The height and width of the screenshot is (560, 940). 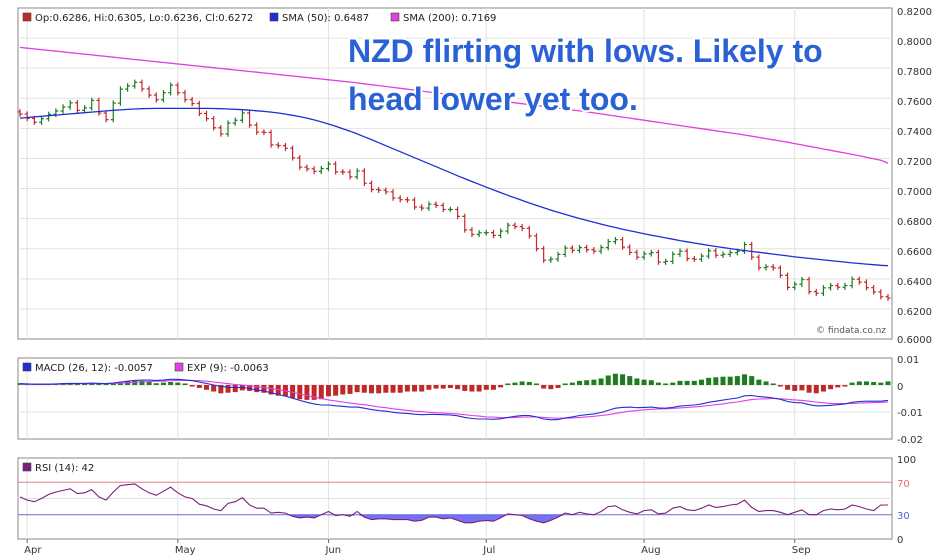 What do you see at coordinates (179, 367) in the screenshot?
I see `exp-legend-swatch` at bounding box center [179, 367].